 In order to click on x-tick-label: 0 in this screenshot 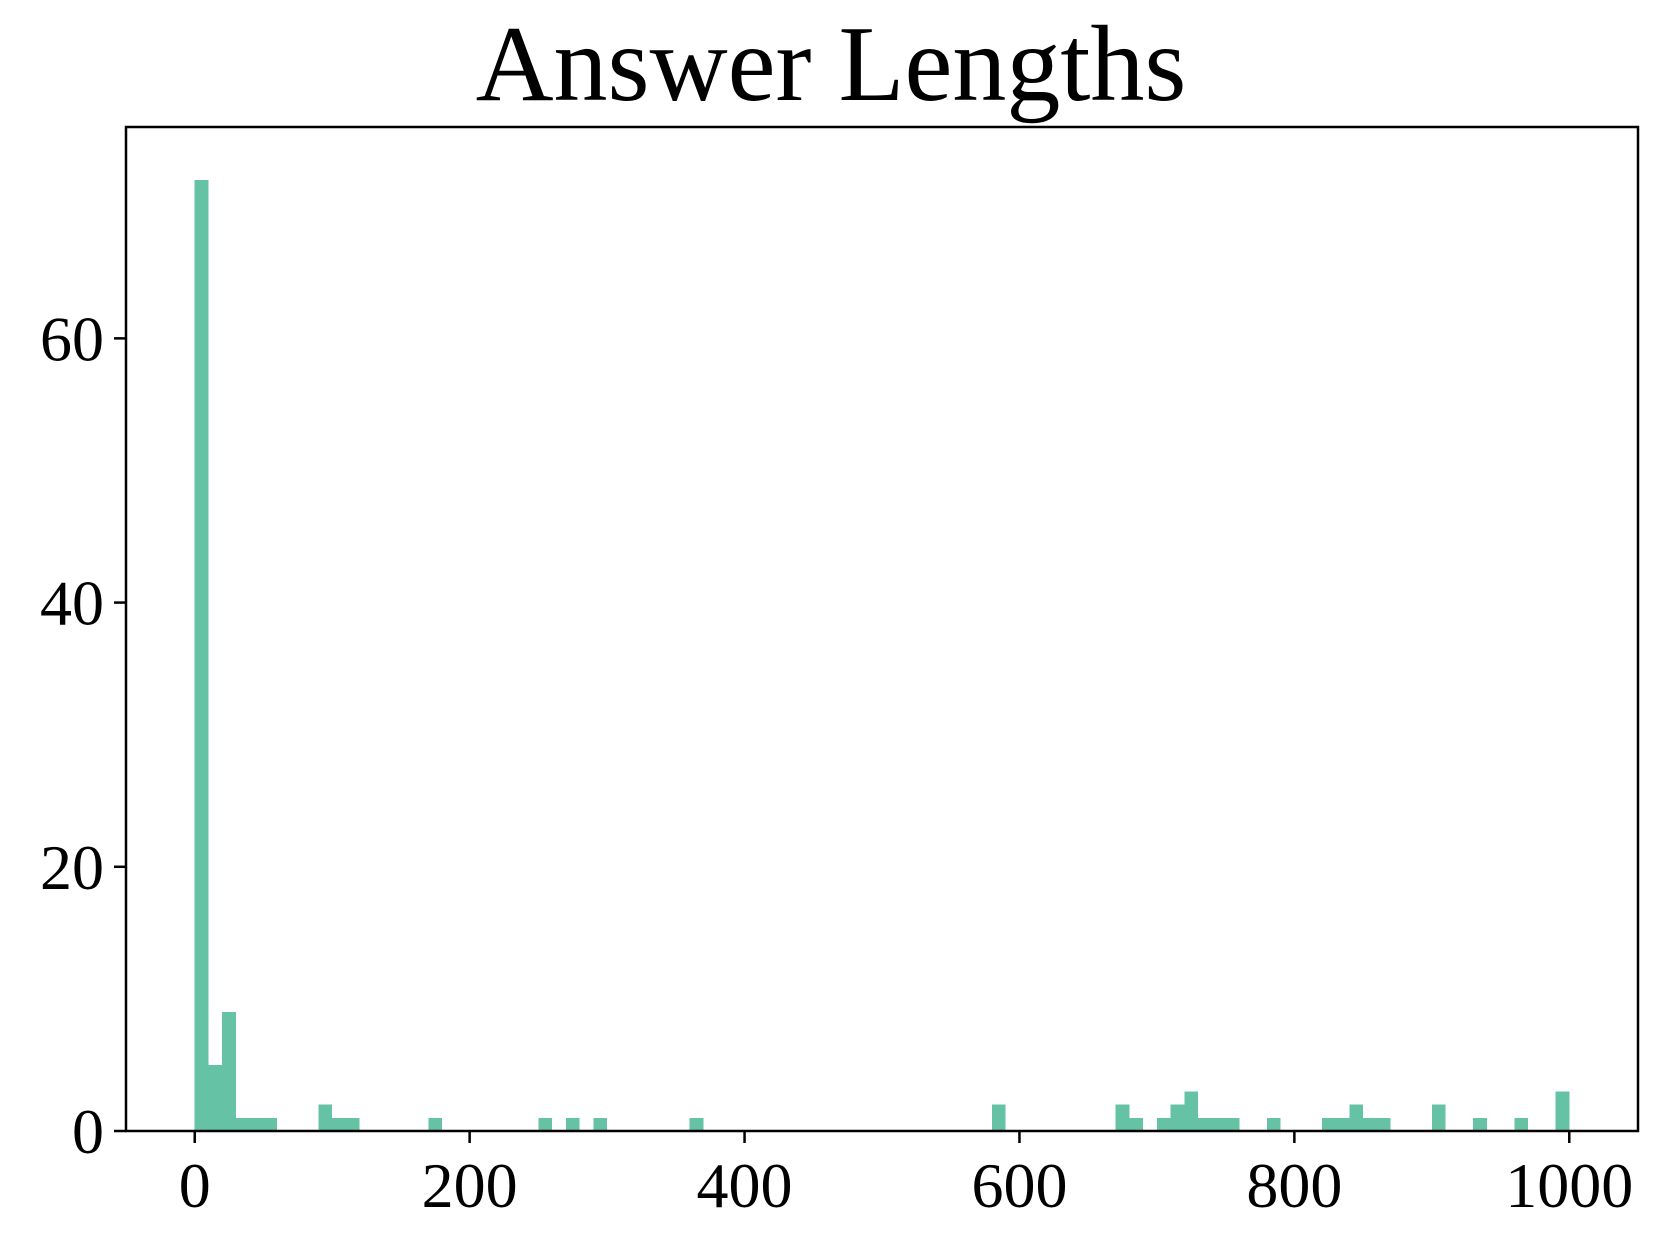, I will do `click(195, 1185)`.